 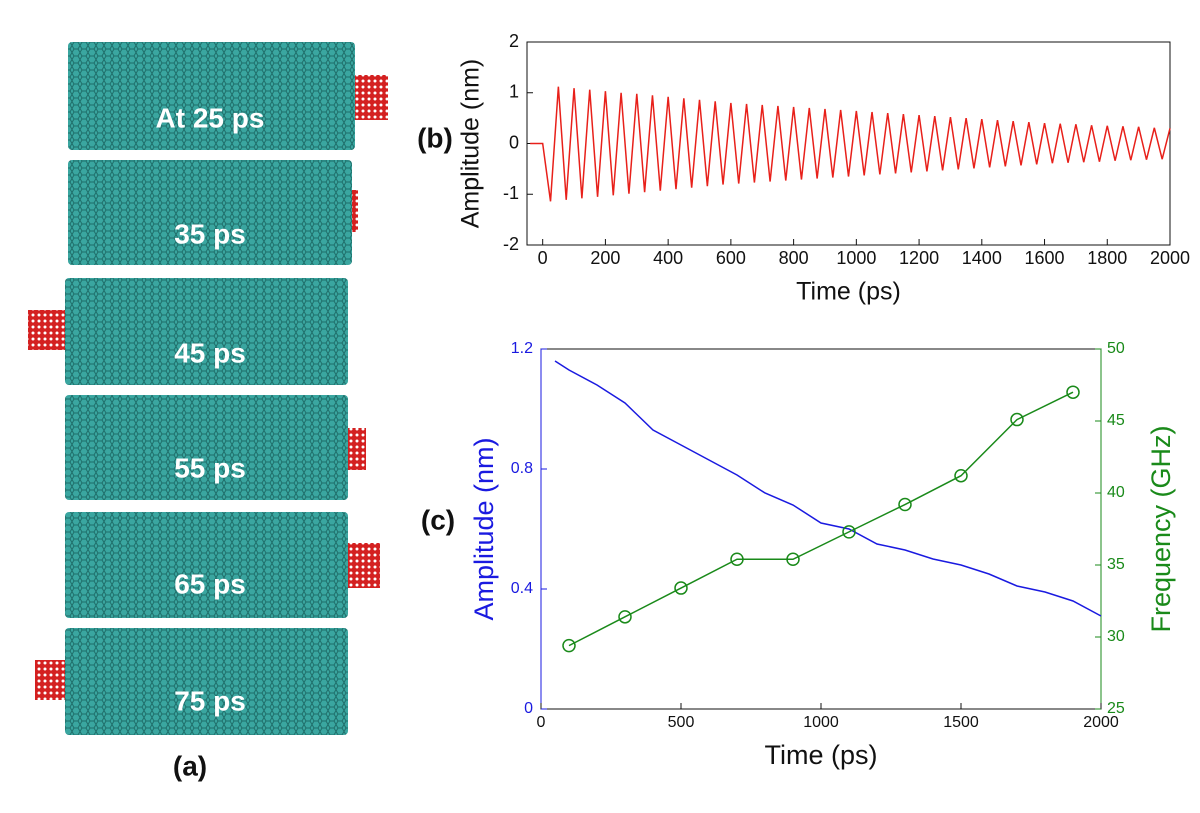 What do you see at coordinates (1116, 348) in the screenshot?
I see `y2-tick-label: 50` at bounding box center [1116, 348].